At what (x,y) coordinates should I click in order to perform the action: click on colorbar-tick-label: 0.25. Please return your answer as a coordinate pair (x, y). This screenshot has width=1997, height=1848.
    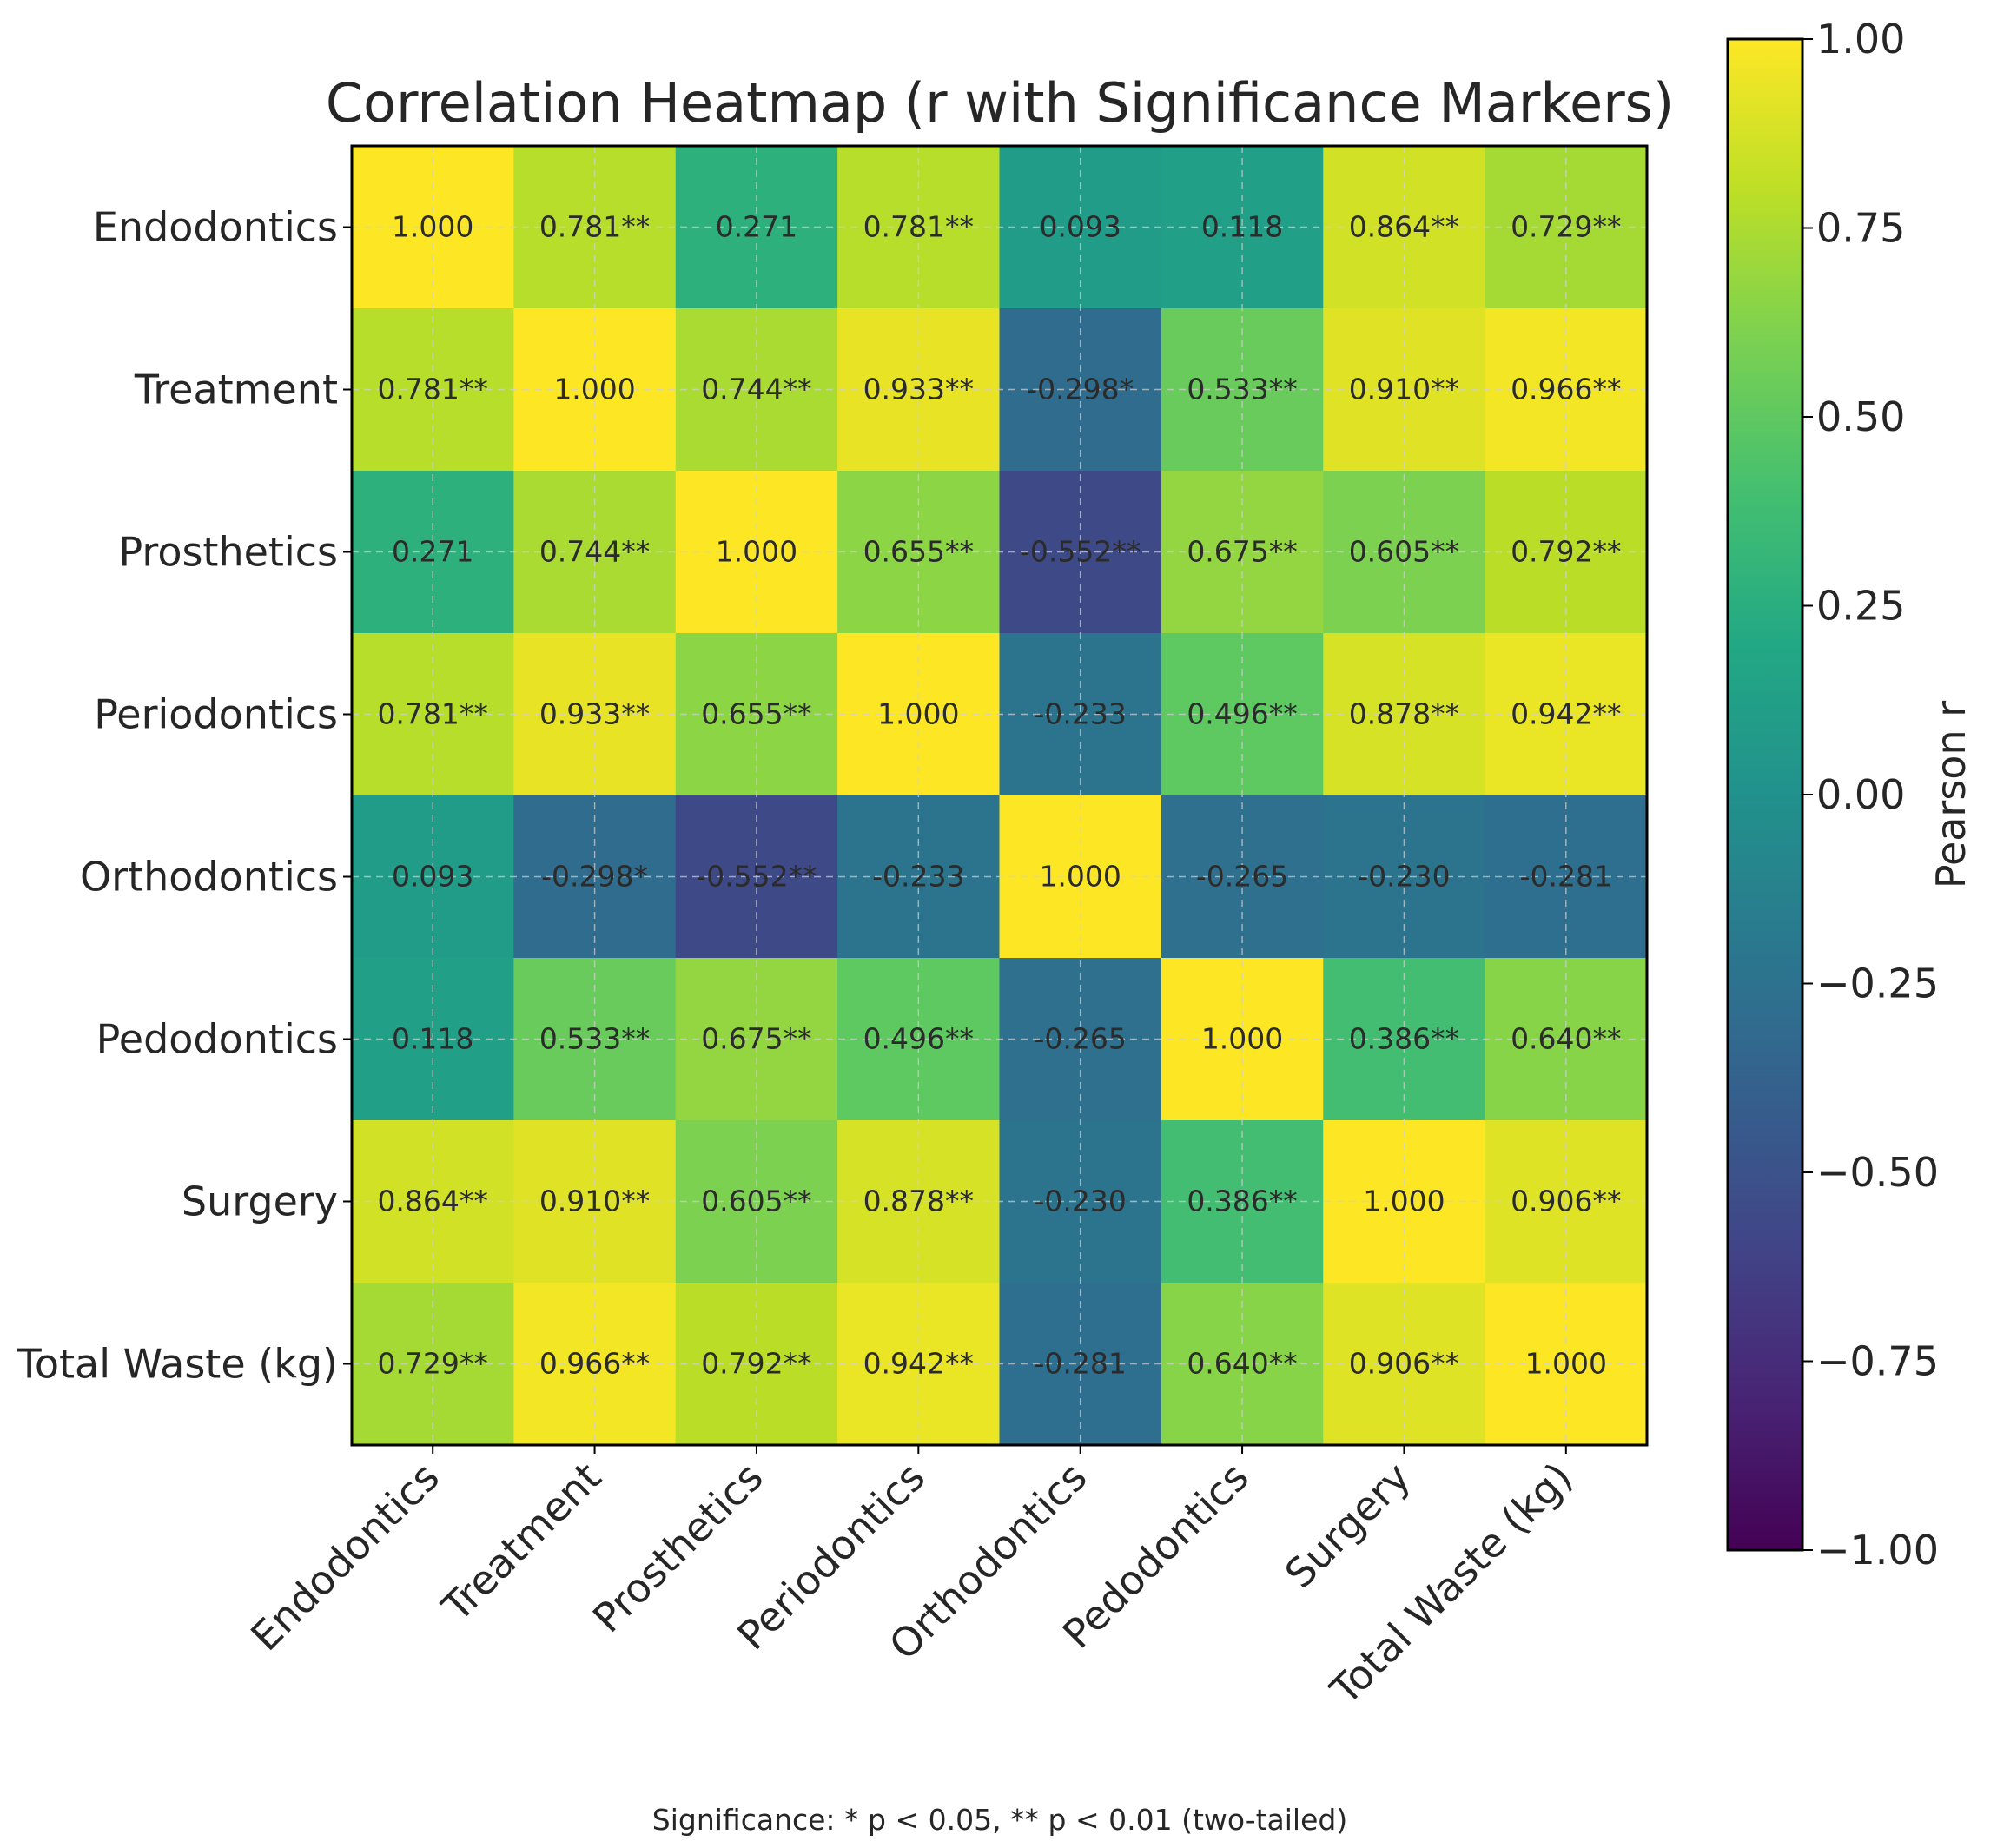
    Looking at the image, I should click on (1861, 607).